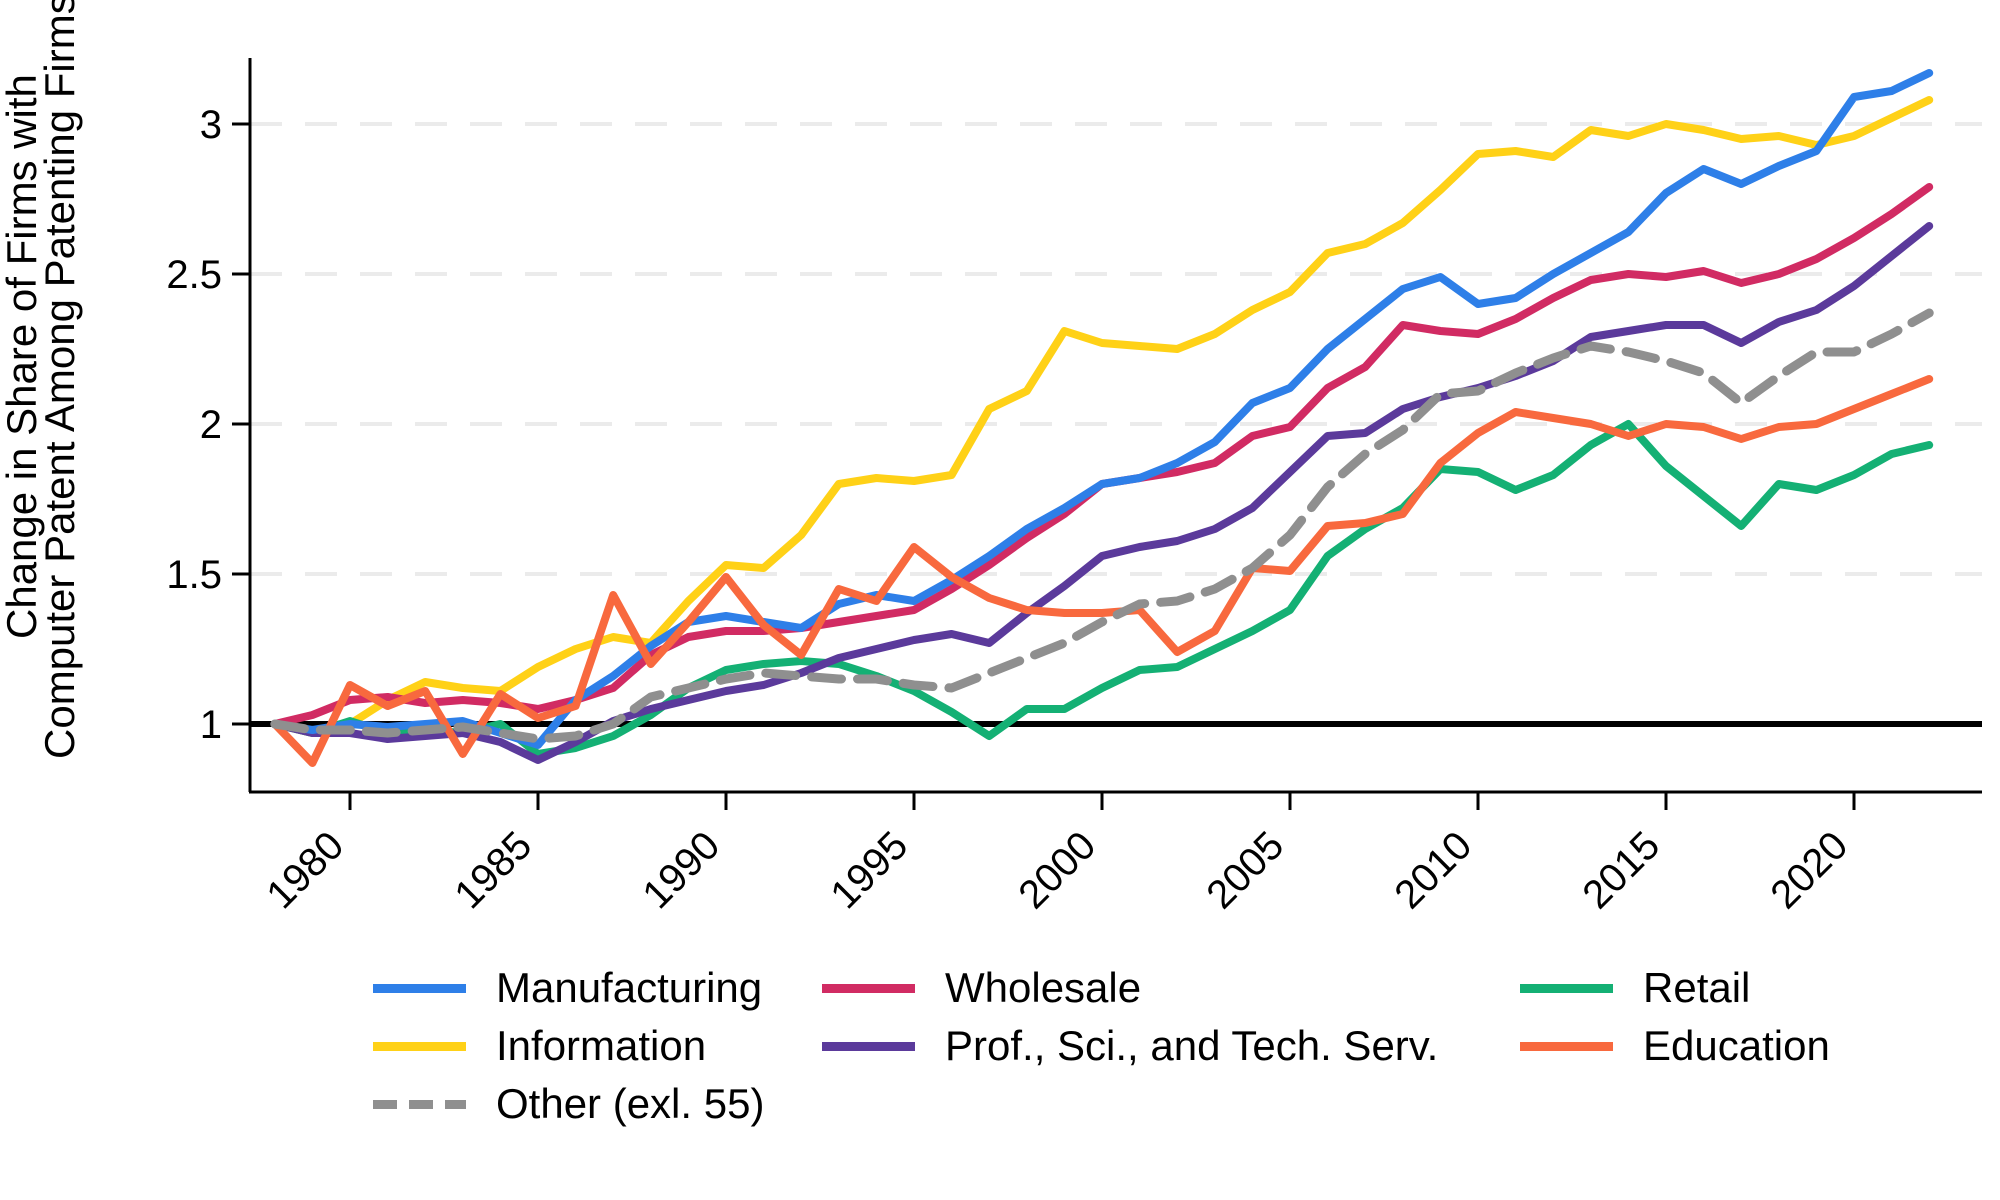  I want to click on legend-column-3: Retail Education, so click(1675, 1017).